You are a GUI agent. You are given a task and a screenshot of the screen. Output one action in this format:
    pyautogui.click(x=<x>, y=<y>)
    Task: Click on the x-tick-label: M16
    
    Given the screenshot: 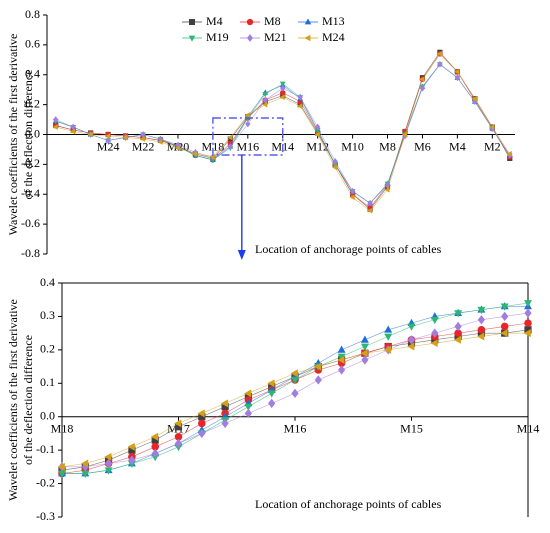 What is the action you would take?
    pyautogui.click(x=295, y=428)
    